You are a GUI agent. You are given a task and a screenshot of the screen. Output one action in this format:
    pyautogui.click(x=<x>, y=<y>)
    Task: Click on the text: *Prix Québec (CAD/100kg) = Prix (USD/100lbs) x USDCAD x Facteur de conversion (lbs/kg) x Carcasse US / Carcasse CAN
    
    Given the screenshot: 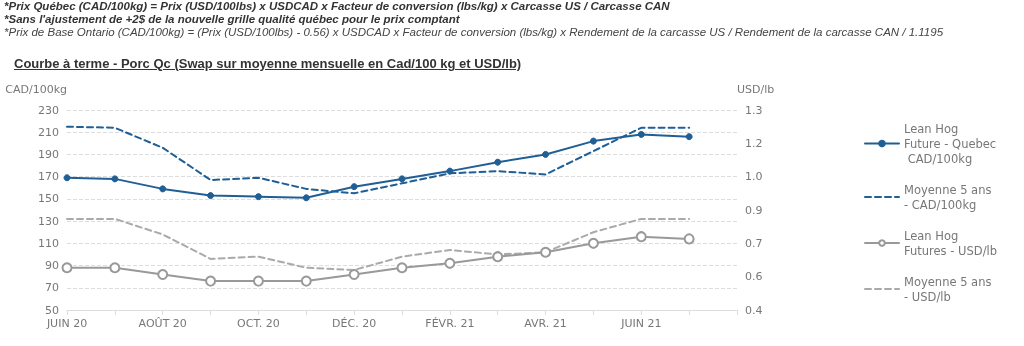 What is the action you would take?
    pyautogui.click(x=337, y=6)
    